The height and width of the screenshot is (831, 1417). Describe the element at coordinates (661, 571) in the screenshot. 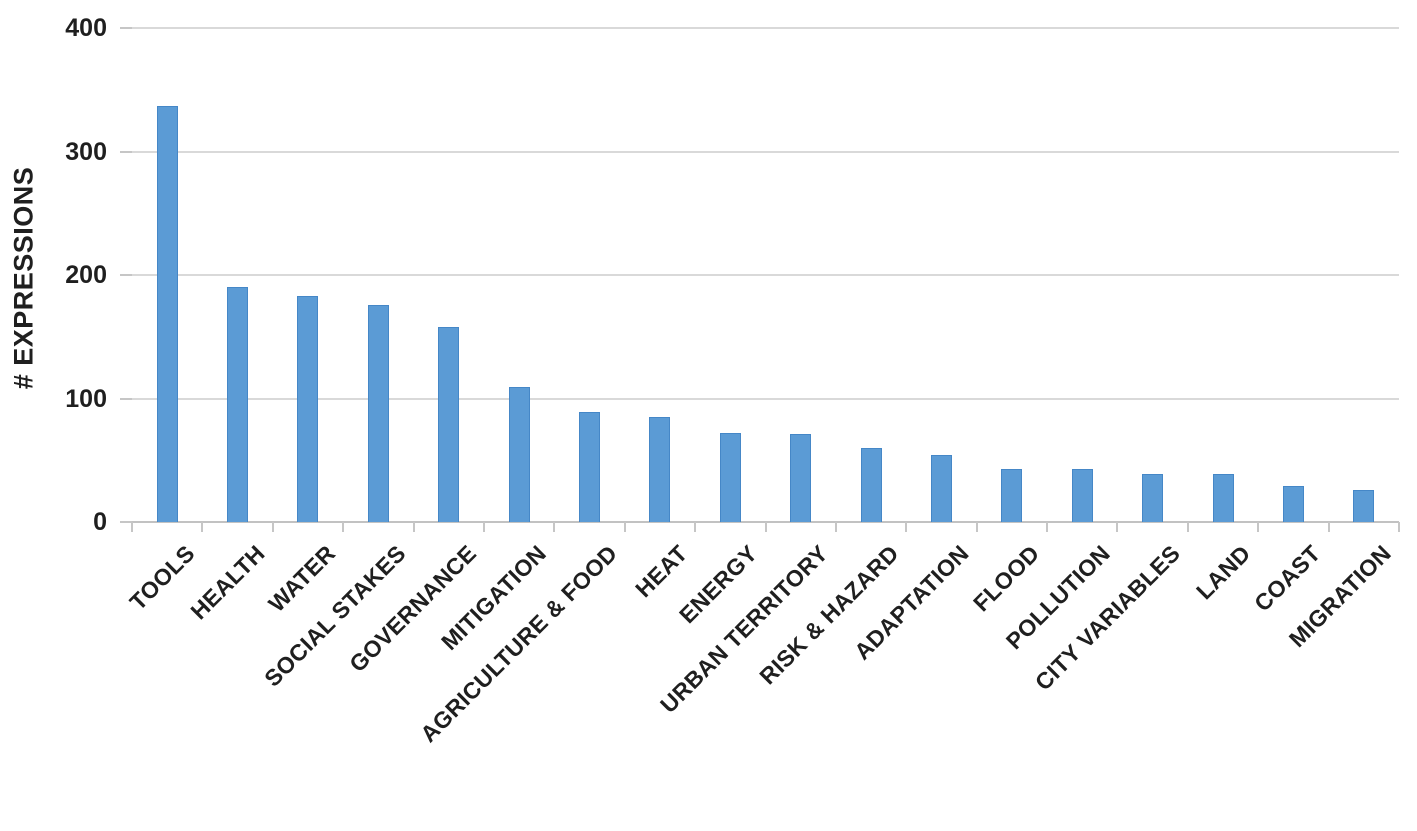

I see `x-tick-label-heat: HEAT` at that location.